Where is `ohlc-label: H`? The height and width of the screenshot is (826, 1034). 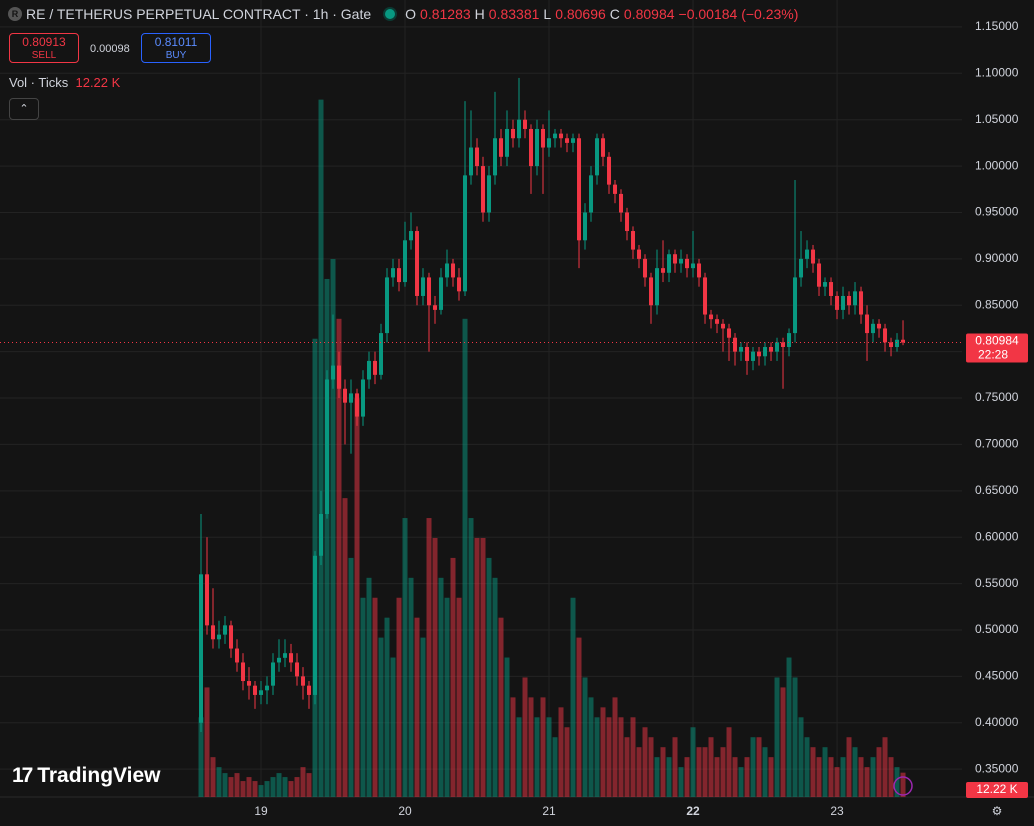
ohlc-label: H is located at coordinates (479, 14).